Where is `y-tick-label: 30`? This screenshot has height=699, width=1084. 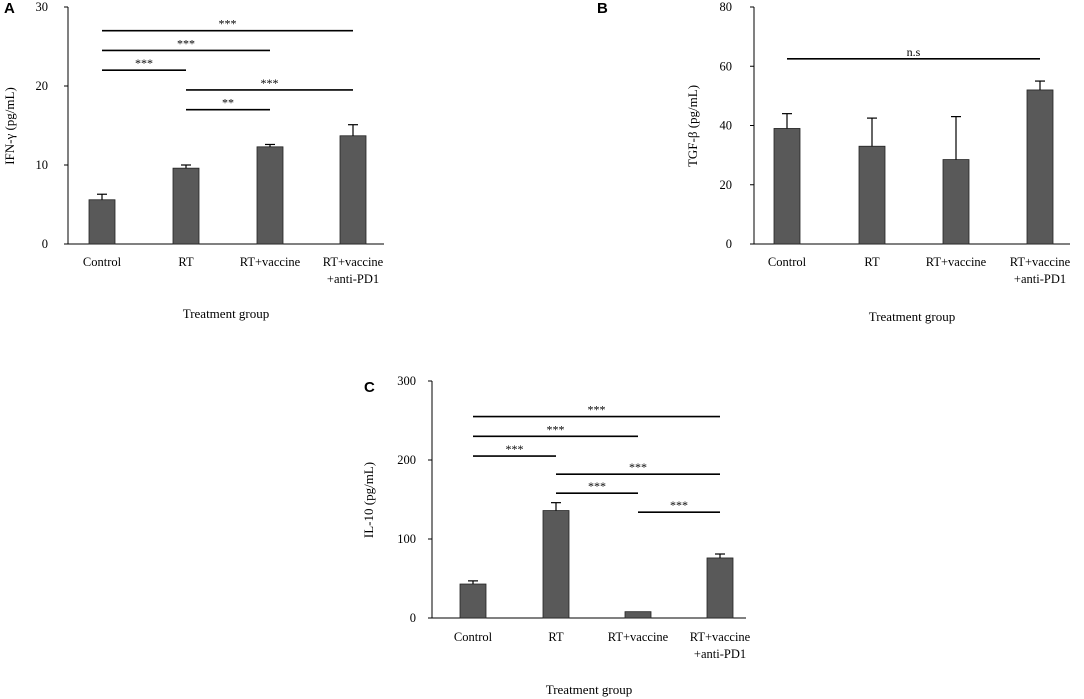
y-tick-label: 30 is located at coordinates (42, 7).